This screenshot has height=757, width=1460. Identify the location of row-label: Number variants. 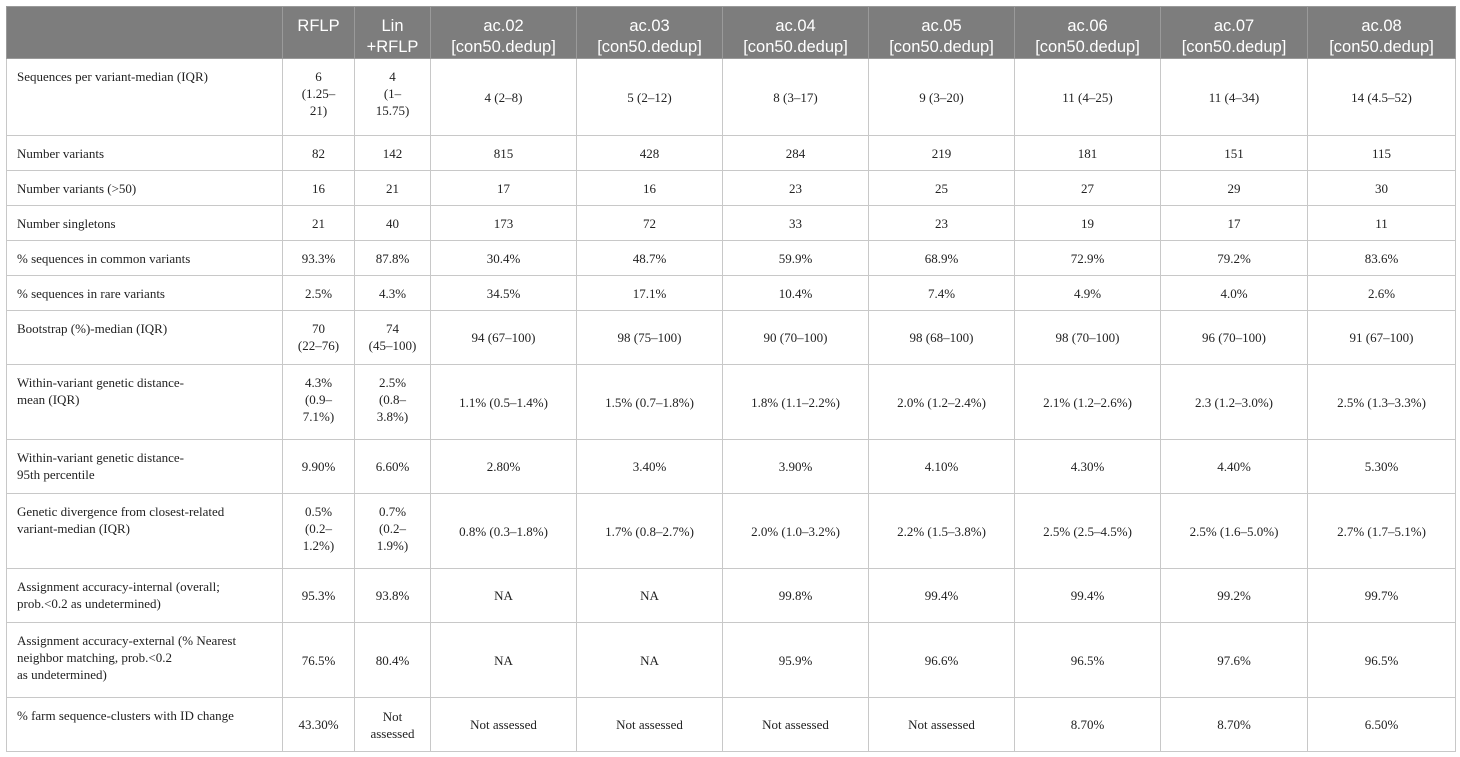
(144, 153).